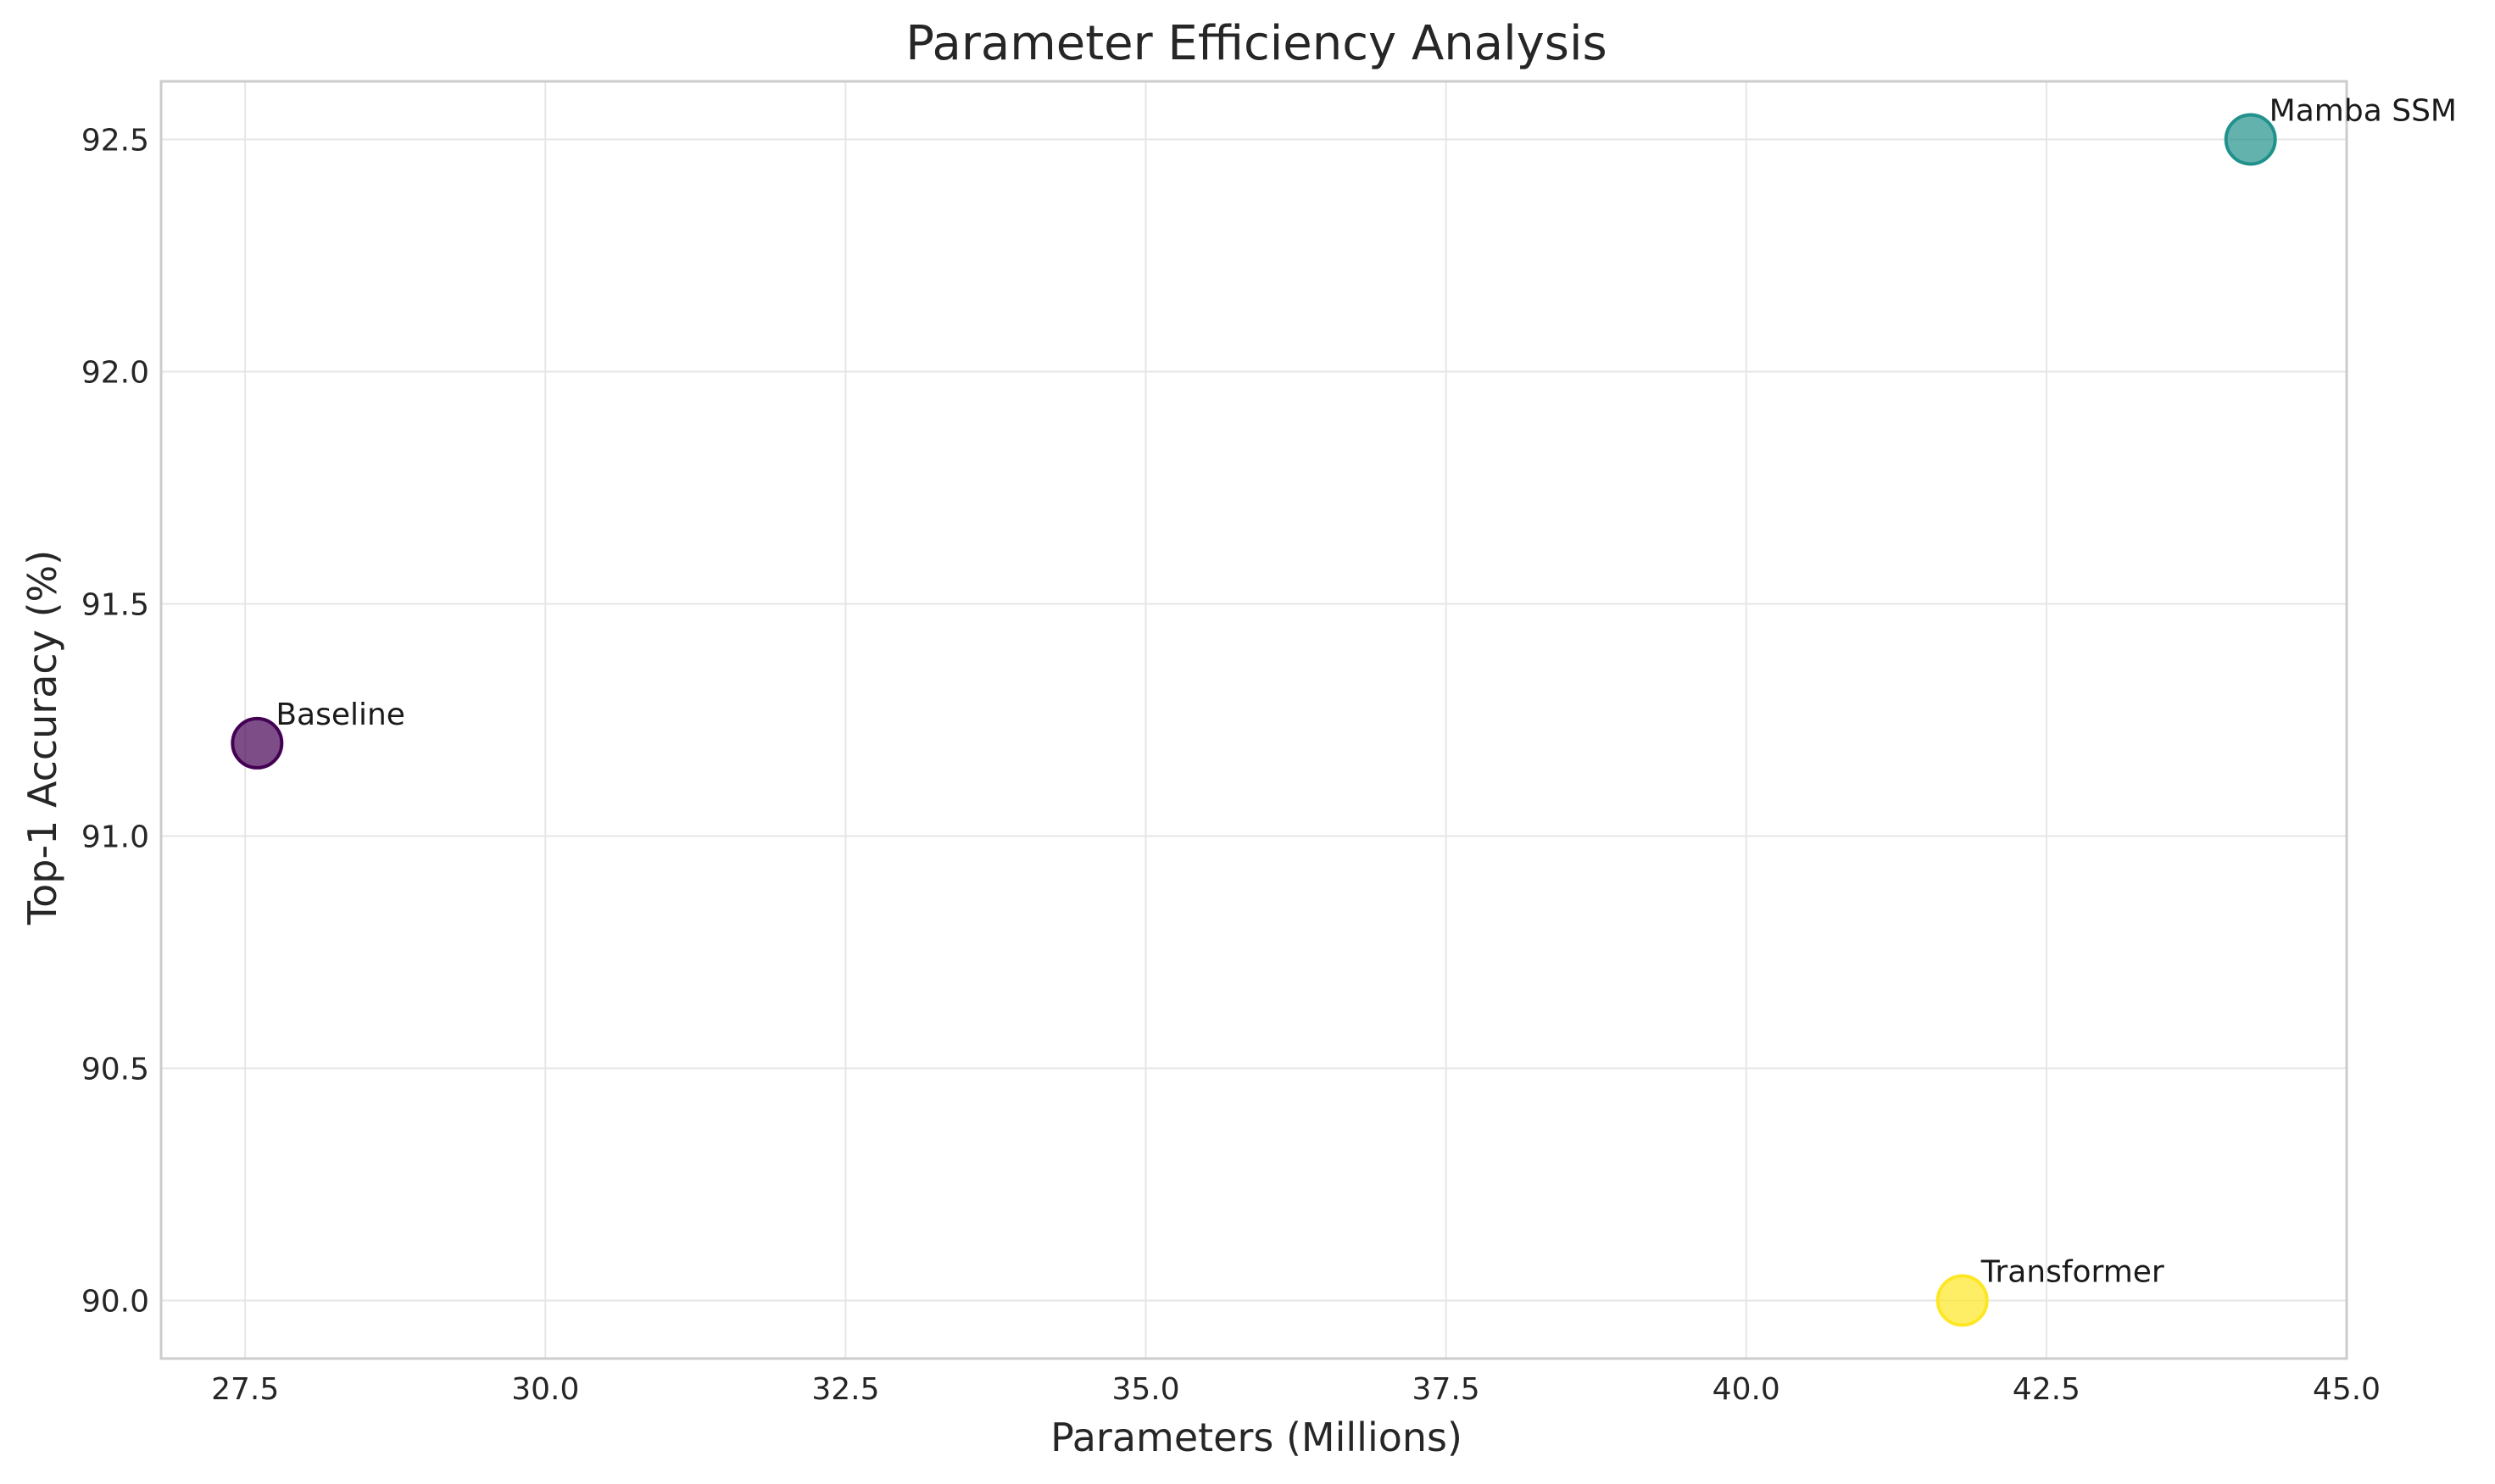 The height and width of the screenshot is (1484, 2495). I want to click on x-tick-label: 45.0, so click(2347, 1390).